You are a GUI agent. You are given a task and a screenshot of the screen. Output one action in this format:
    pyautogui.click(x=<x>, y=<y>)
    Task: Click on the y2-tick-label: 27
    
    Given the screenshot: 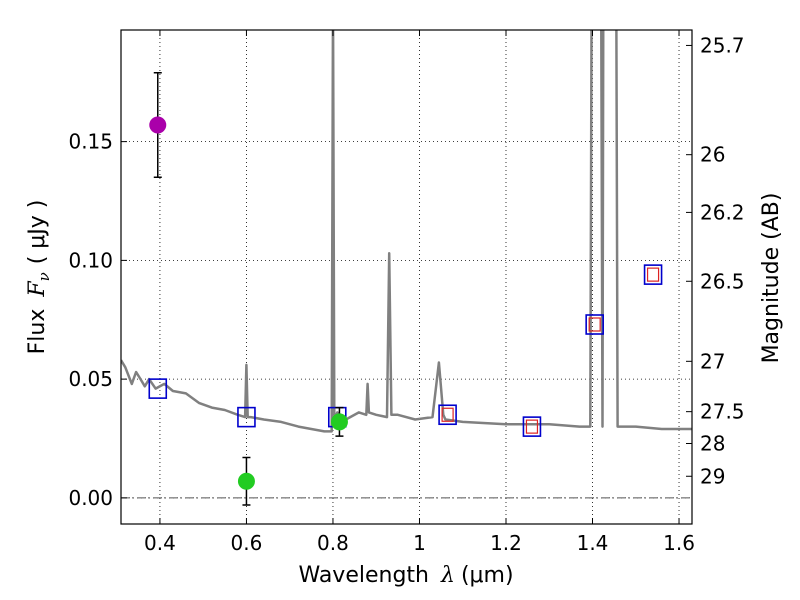 What is the action you would take?
    pyautogui.click(x=712, y=361)
    